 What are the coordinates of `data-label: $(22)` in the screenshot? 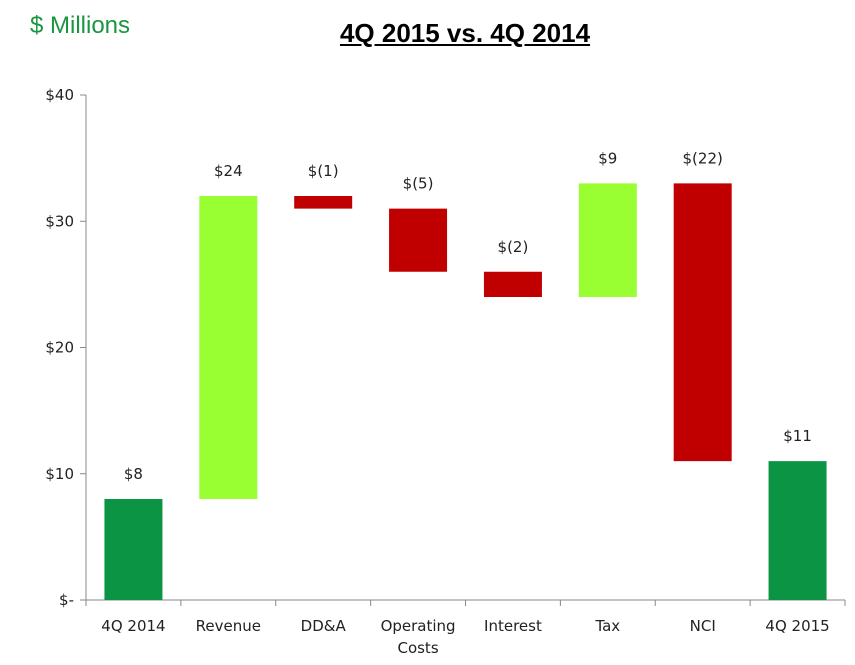 It's located at (703, 158).